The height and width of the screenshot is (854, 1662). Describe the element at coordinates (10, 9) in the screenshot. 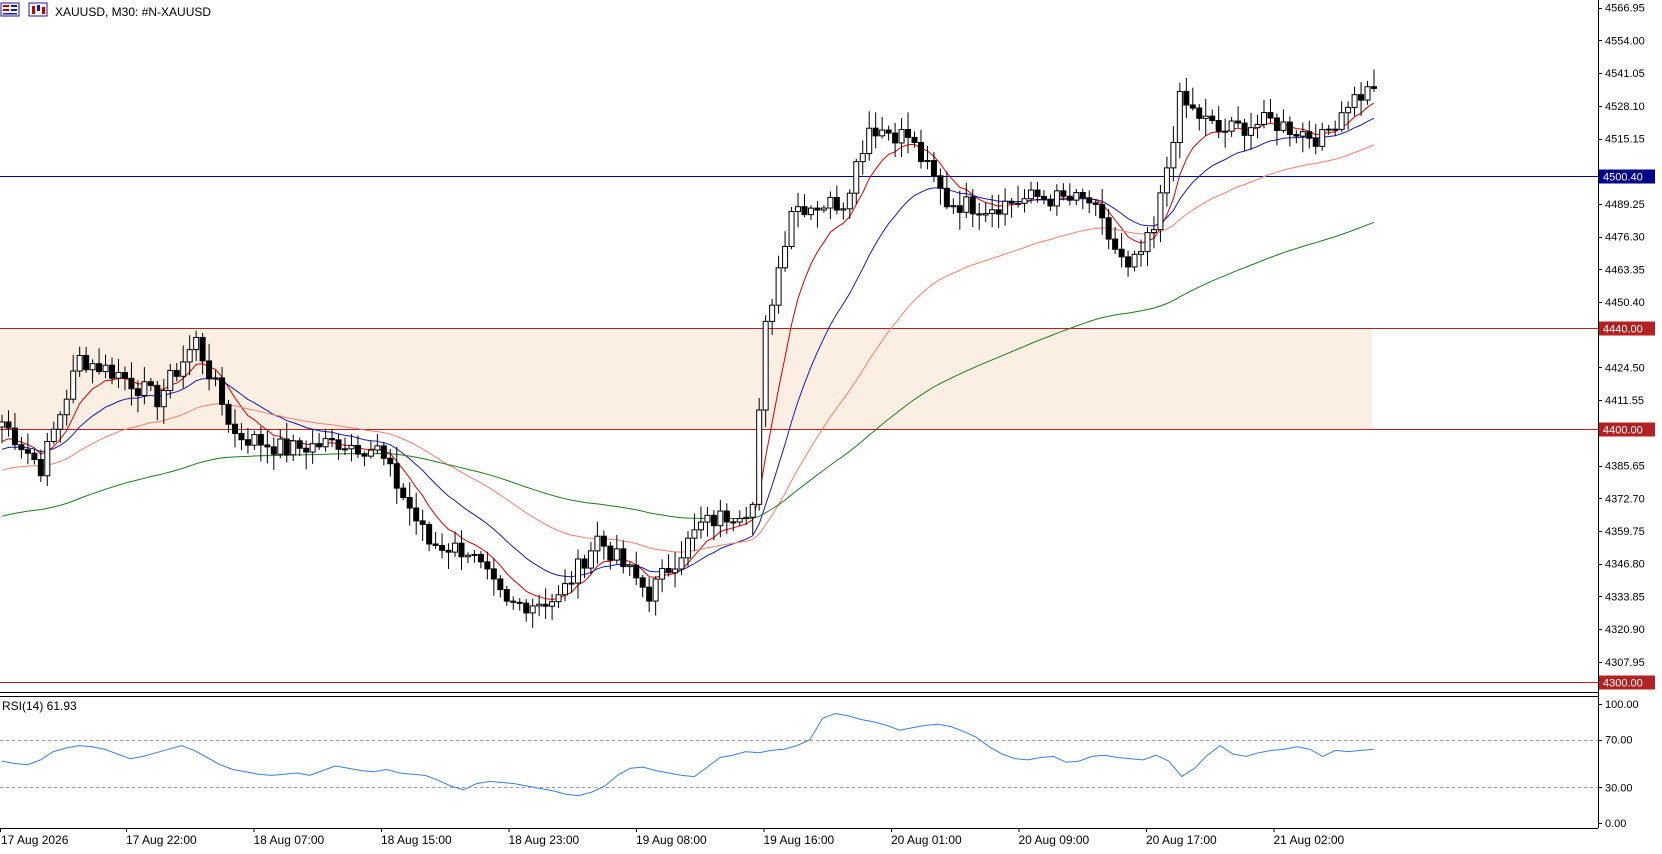

I see `bar-chart-icon` at that location.